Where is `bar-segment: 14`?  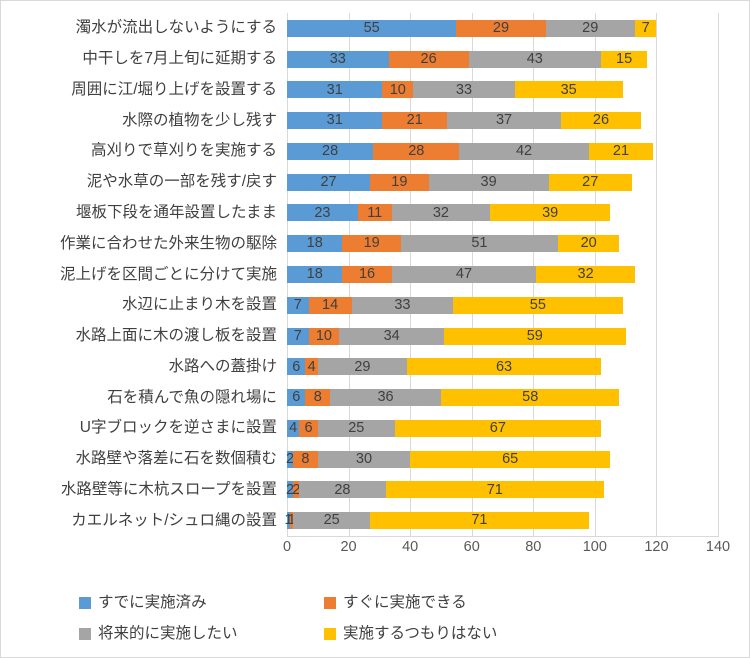 bar-segment: 14 is located at coordinates (330, 305).